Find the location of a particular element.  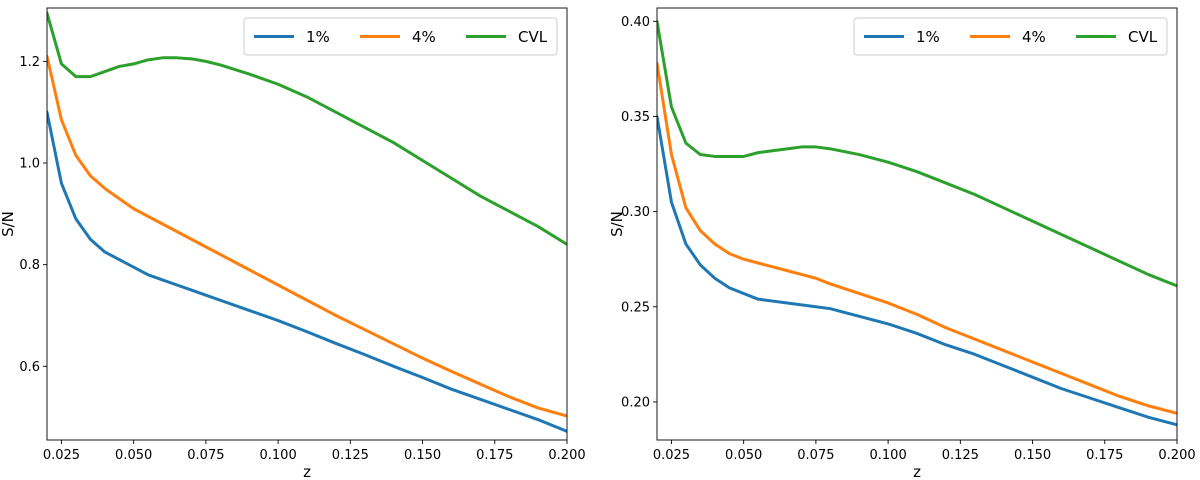

y-tick-label: 0.25 is located at coordinates (635, 307).